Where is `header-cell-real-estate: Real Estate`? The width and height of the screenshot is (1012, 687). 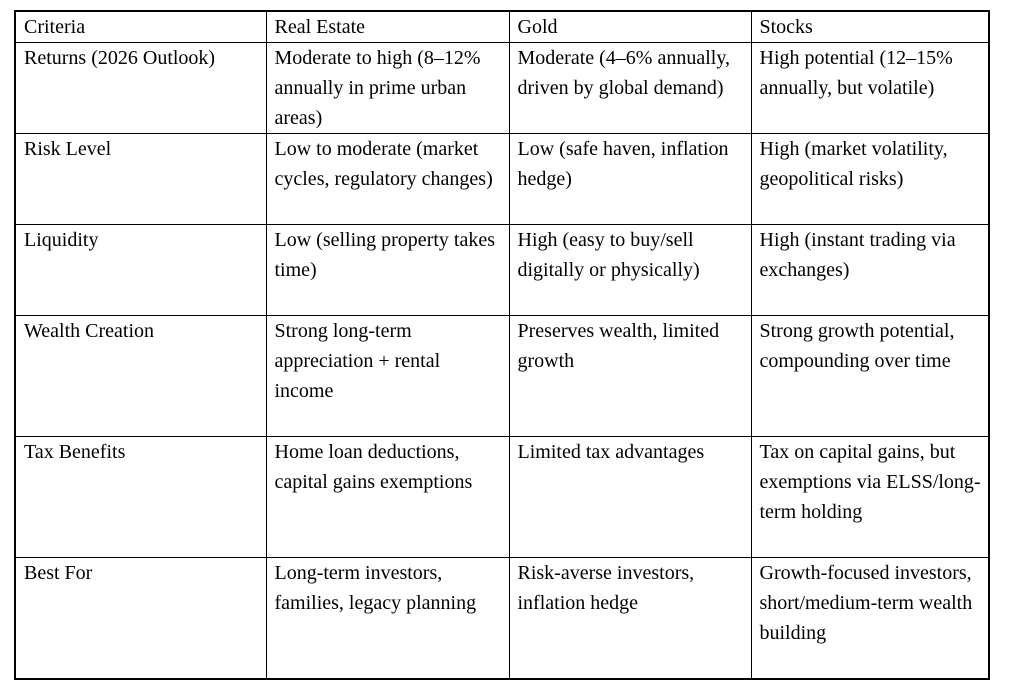
header-cell-real-estate: Real Estate is located at coordinates (387, 26).